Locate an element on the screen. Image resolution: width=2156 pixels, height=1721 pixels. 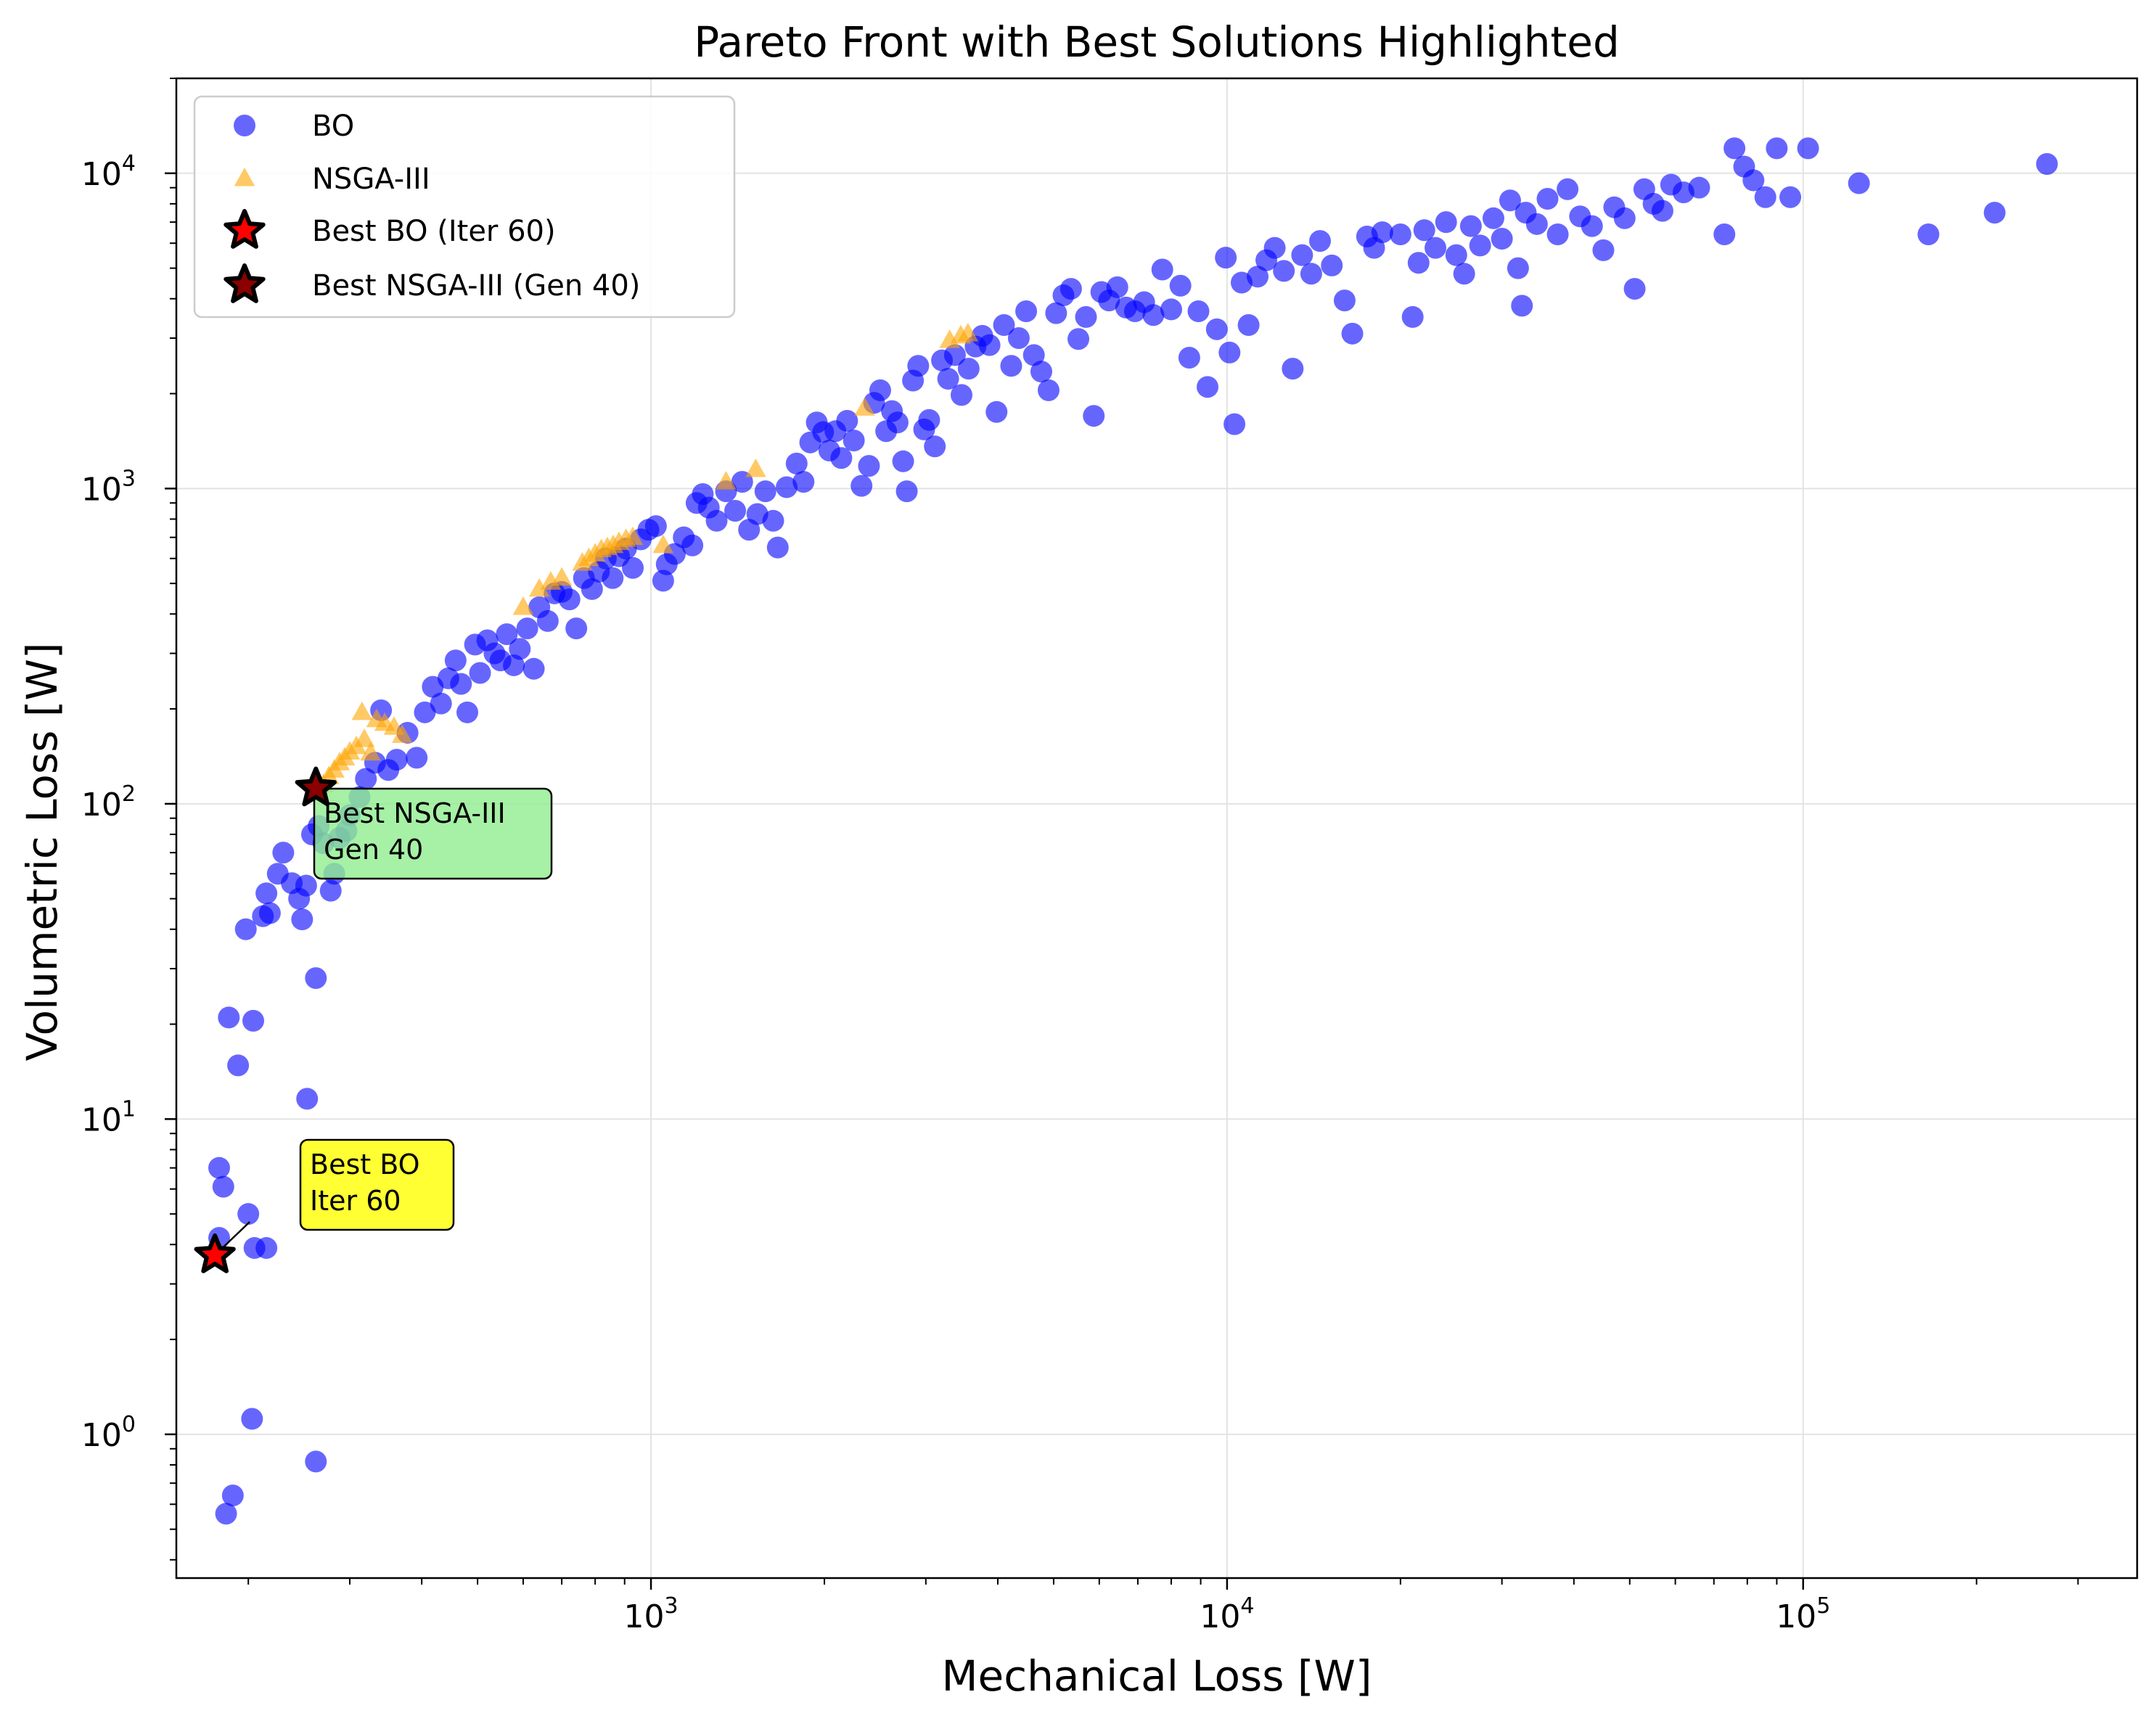
legend-label: BO is located at coordinates (333, 126).